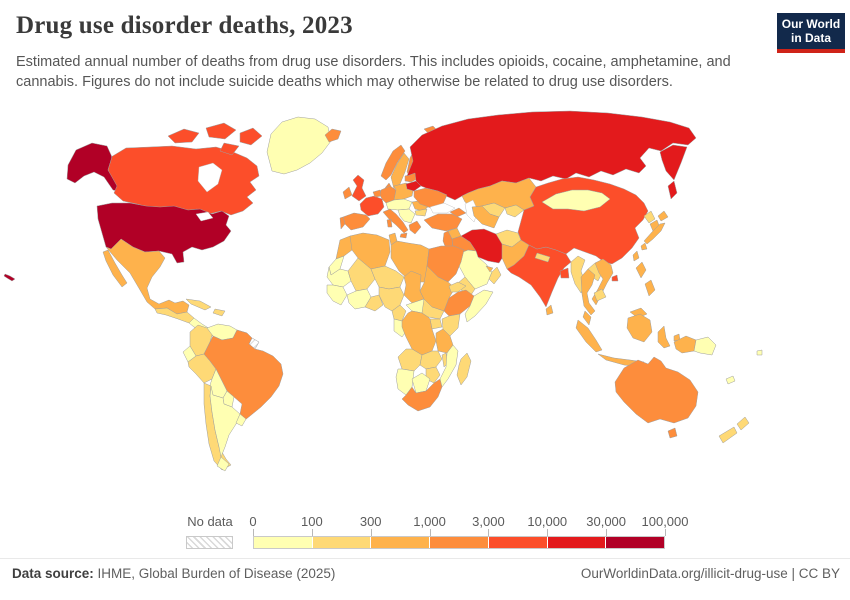 The image size is (850, 600). I want to click on country-france, so click(372, 206).